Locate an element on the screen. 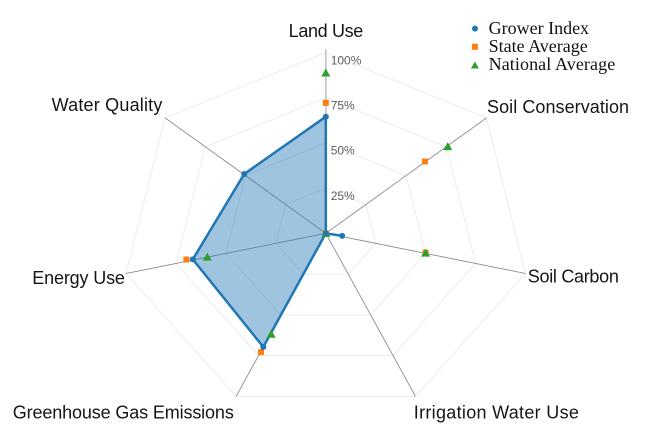  svg-text: Grower Index is located at coordinates (539, 28).